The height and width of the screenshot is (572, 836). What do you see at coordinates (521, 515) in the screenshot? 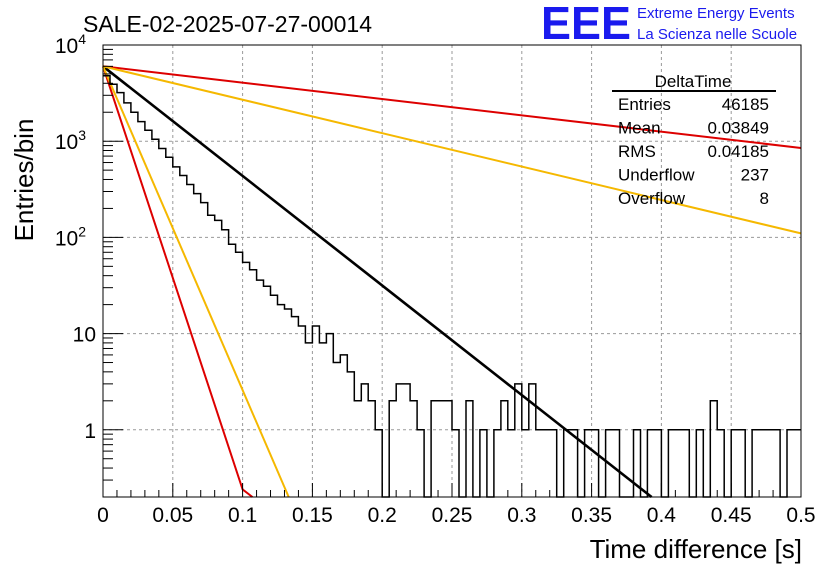
I see `x-tick-label: 0.3` at bounding box center [521, 515].